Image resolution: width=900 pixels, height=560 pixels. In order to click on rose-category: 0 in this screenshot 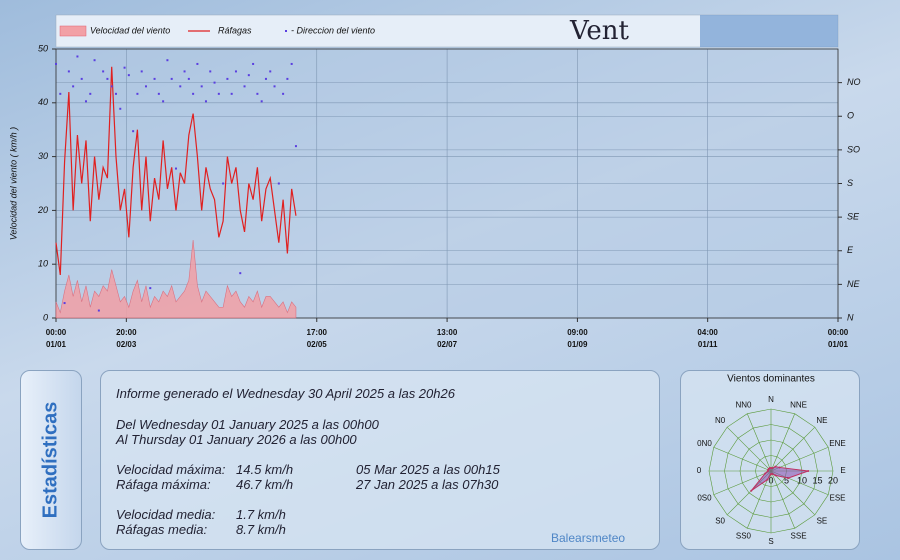, I will do `click(699, 470)`.